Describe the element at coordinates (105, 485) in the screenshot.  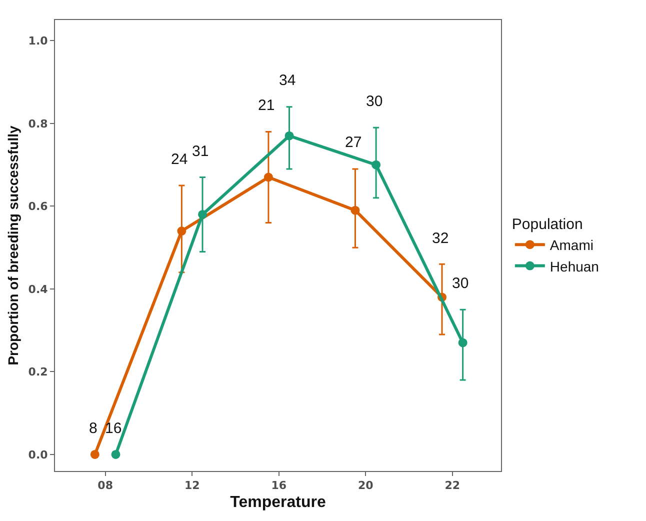
I see `x-tick-label: 08` at that location.